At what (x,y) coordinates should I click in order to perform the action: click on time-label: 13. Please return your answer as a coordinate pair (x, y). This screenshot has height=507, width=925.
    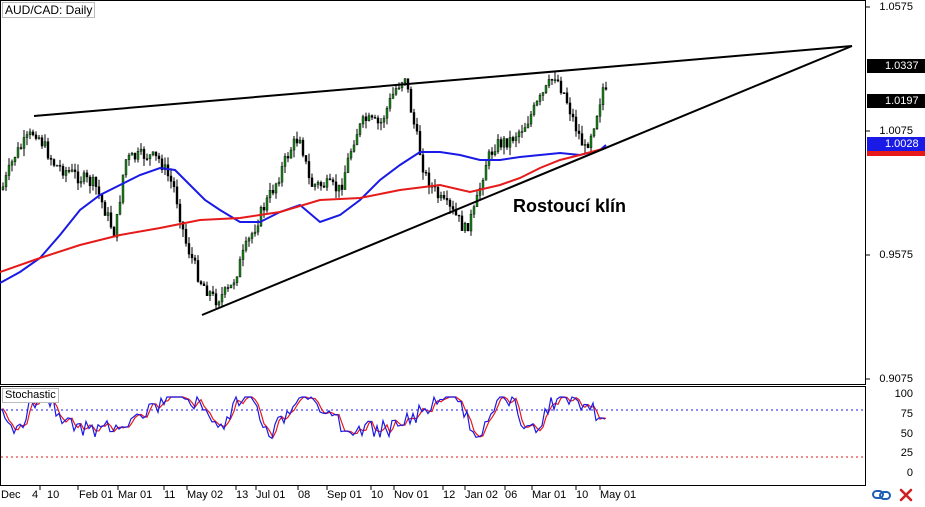
    Looking at the image, I should click on (242, 495).